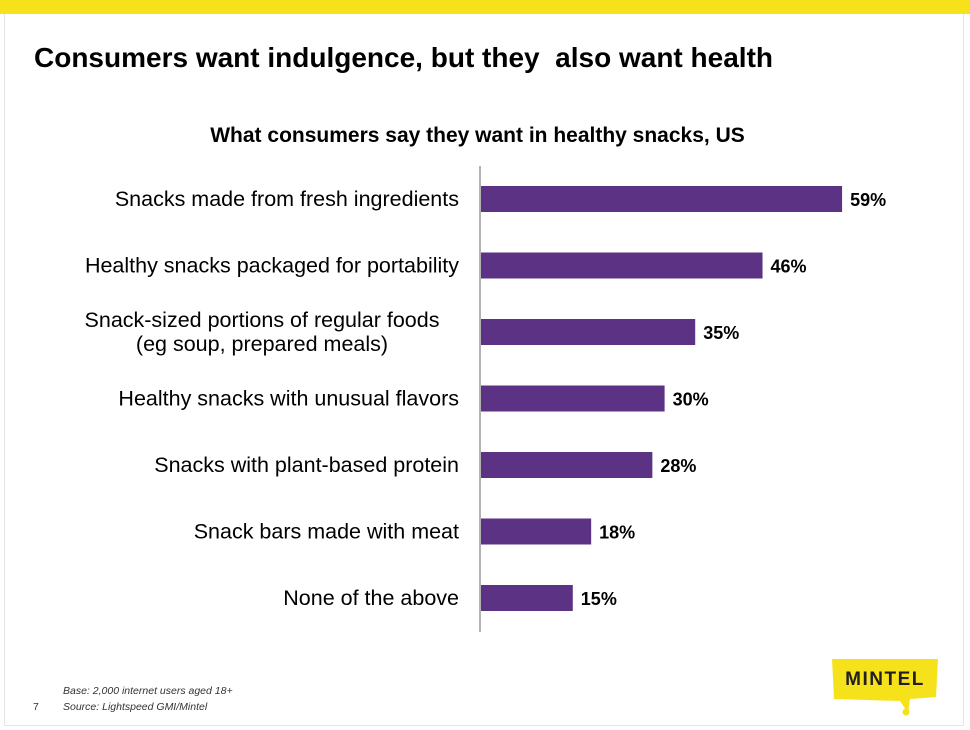 The width and height of the screenshot is (970, 730). What do you see at coordinates (262, 320) in the screenshot?
I see `category-label: Snack-sized portions of regular foods` at bounding box center [262, 320].